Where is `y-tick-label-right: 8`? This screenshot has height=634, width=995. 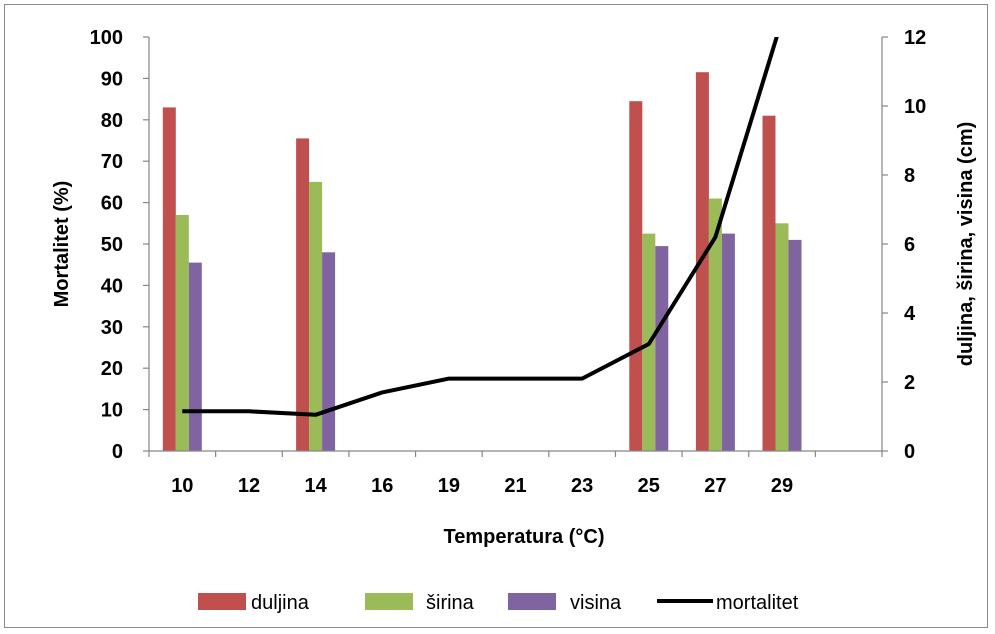 y-tick-label-right: 8 is located at coordinates (909, 176).